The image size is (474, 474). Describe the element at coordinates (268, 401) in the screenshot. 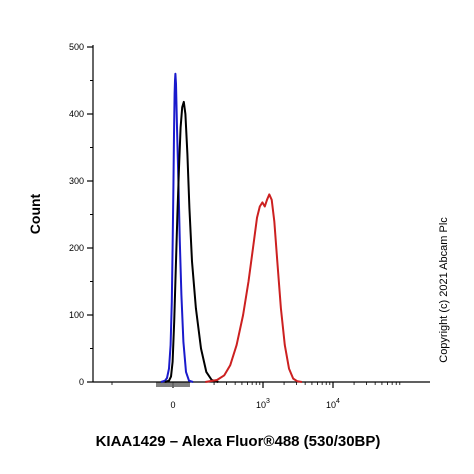

I see `x-tick-exponent: 3` at that location.